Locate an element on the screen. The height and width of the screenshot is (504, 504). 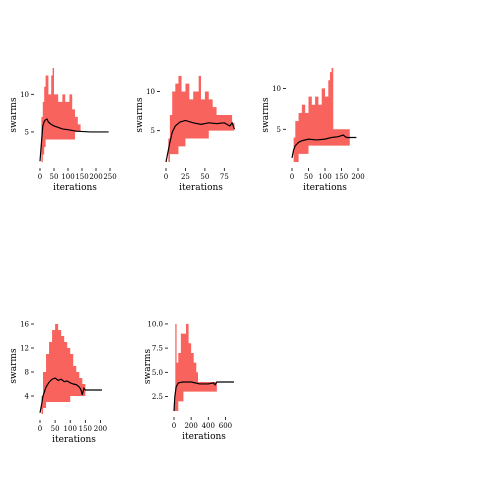
x-tick-label: 600 is located at coordinates (225, 426).